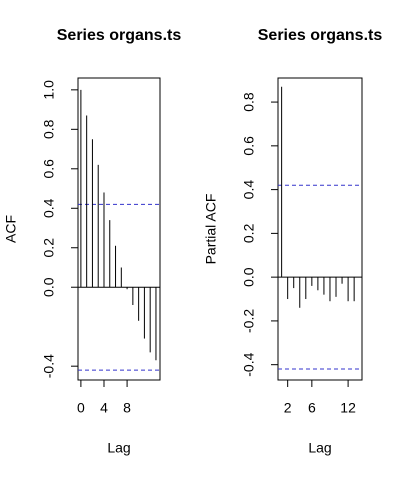 The width and height of the screenshot is (402, 483). I want to click on x-tick-label: 12, so click(348, 408).